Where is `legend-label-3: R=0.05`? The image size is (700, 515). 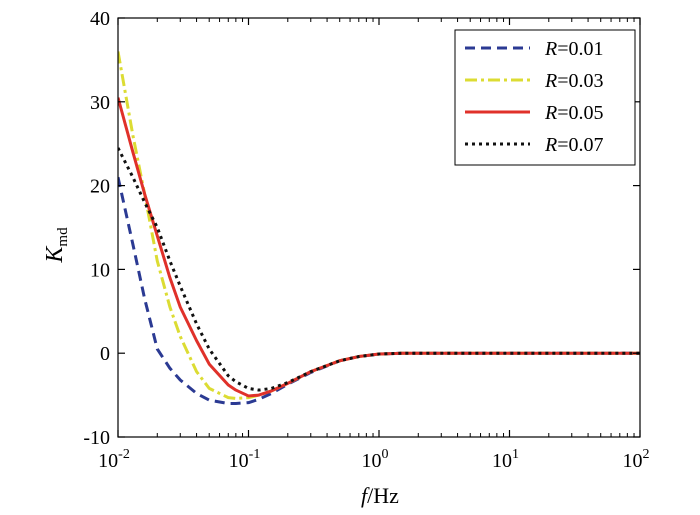
legend-label-3: R=0.05 is located at coordinates (574, 113).